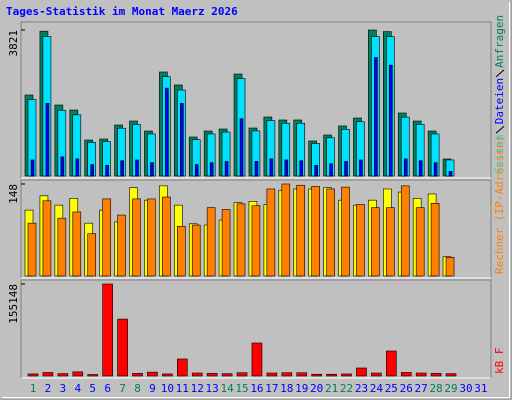 The width and height of the screenshot is (512, 400). What do you see at coordinates (13, 304) in the screenshot?
I see `y-tick-label: 155148` at bounding box center [13, 304].